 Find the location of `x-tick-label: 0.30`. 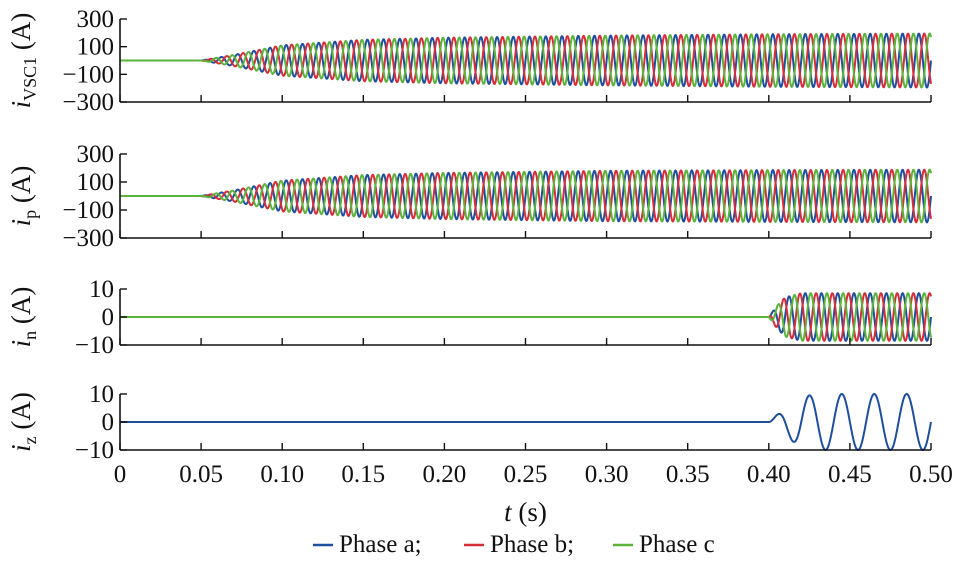

x-tick-label: 0.30 is located at coordinates (607, 474).